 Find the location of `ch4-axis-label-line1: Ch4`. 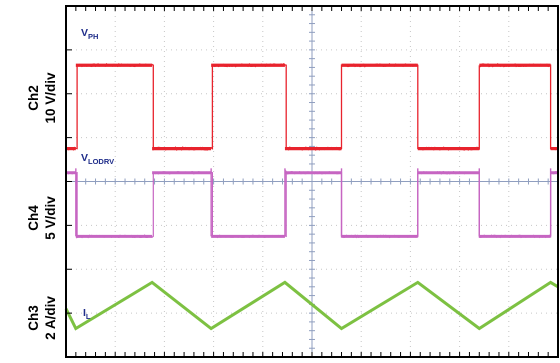

ch4-axis-label-line1: Ch4 is located at coordinates (33, 218).